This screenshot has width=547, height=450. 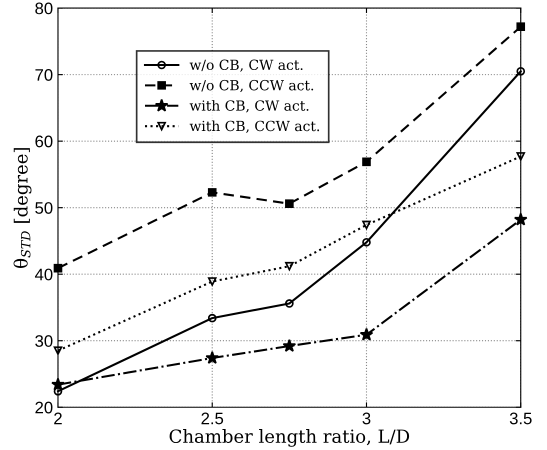 I want to click on y-tick-label: 40, so click(x=43, y=274).